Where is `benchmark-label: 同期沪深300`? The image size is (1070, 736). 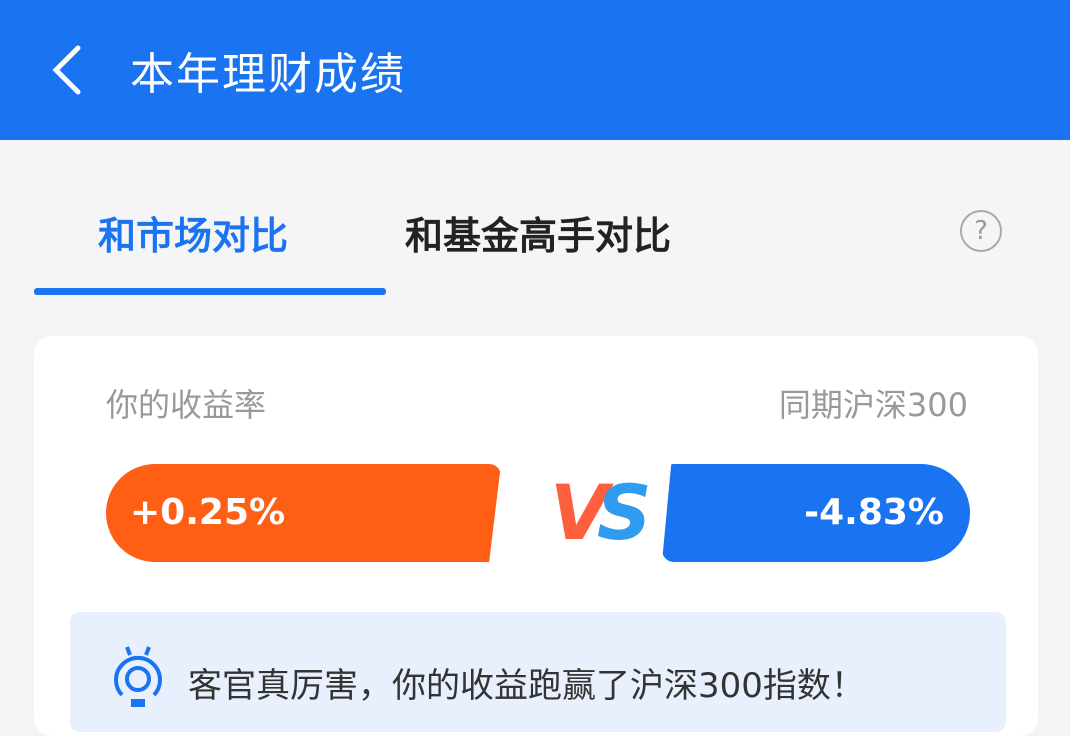
benchmark-label: 同期沪深300 is located at coordinates (873, 405).